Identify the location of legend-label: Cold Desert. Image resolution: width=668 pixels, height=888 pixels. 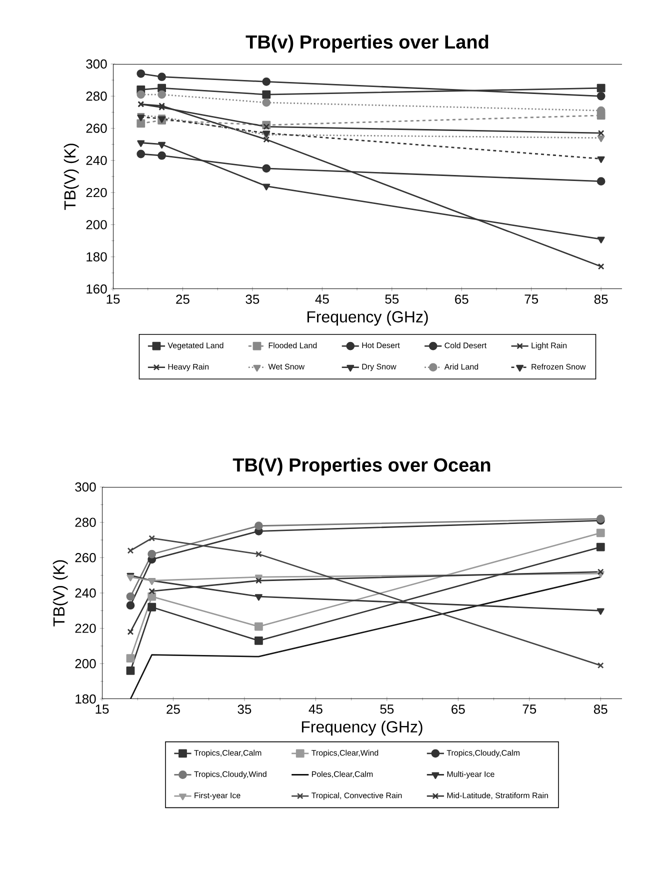
(465, 345).